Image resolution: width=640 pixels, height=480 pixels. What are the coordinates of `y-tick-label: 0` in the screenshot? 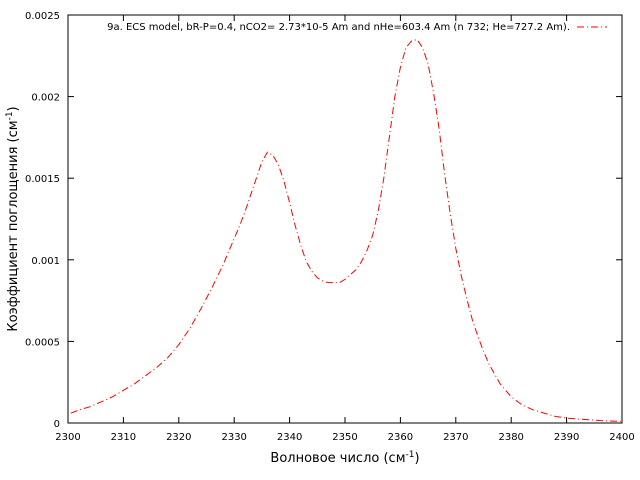 It's located at (57, 424).